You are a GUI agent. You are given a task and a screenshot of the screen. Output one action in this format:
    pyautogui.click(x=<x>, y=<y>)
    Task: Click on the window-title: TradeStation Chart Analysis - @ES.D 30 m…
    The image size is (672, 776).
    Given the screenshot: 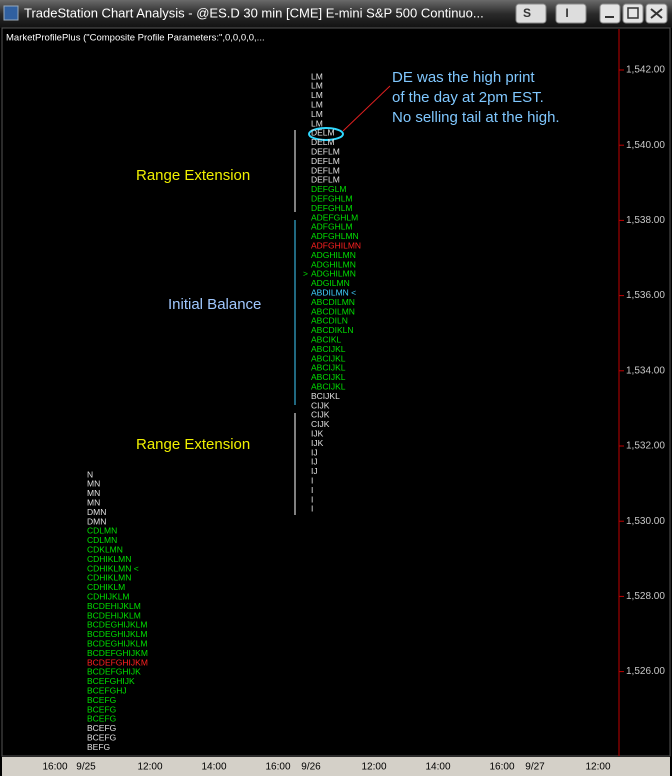 What is the action you would take?
    pyautogui.click(x=254, y=12)
    